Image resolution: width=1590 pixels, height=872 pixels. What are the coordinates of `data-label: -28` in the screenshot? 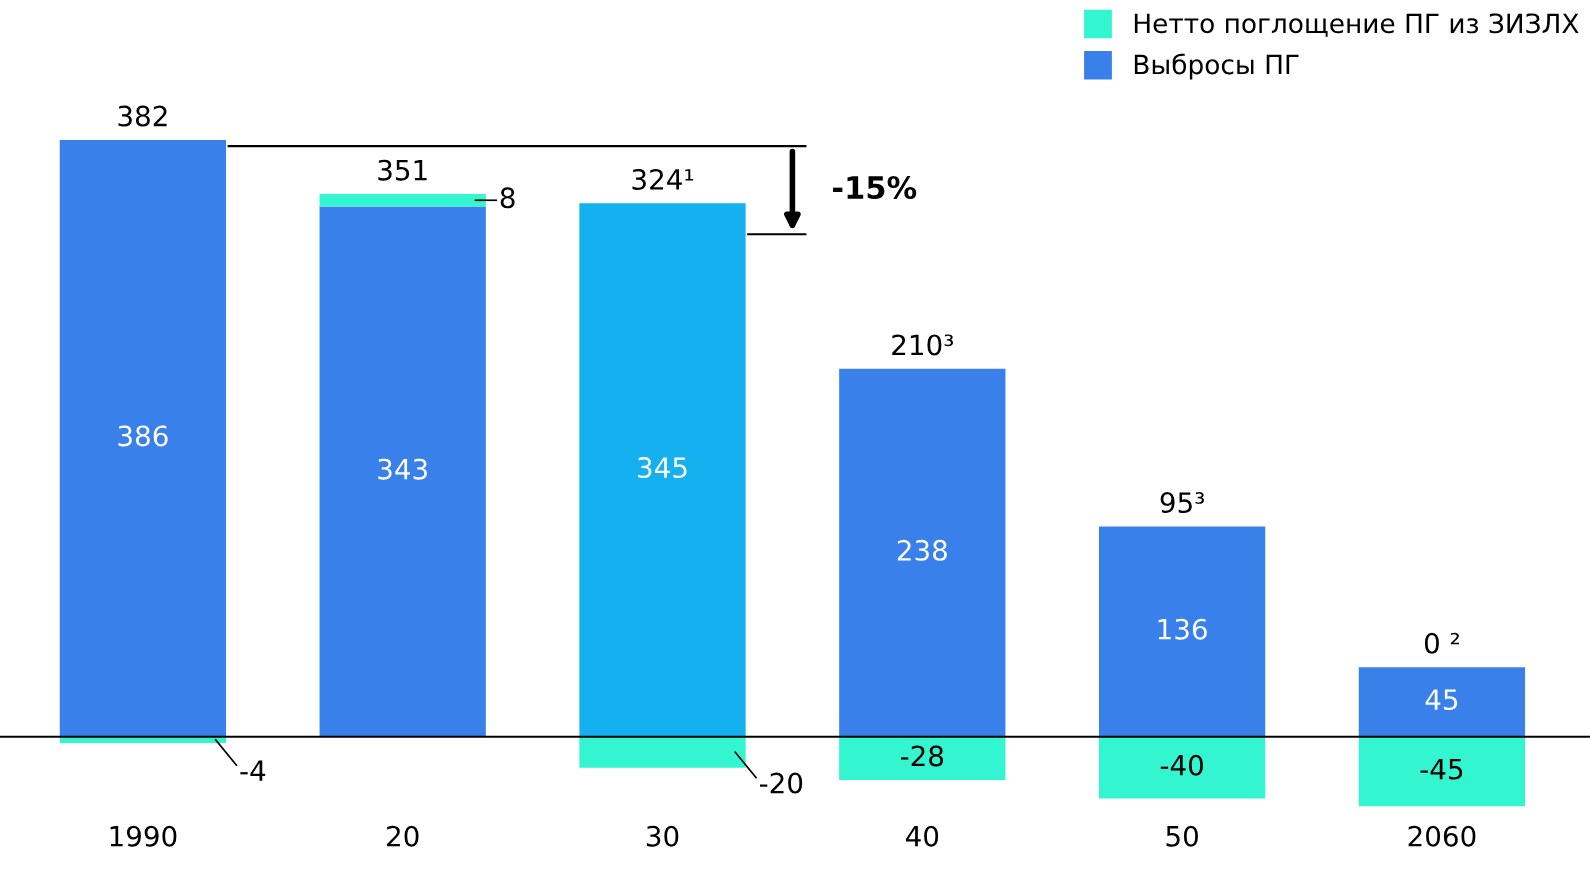 It's located at (922, 756).